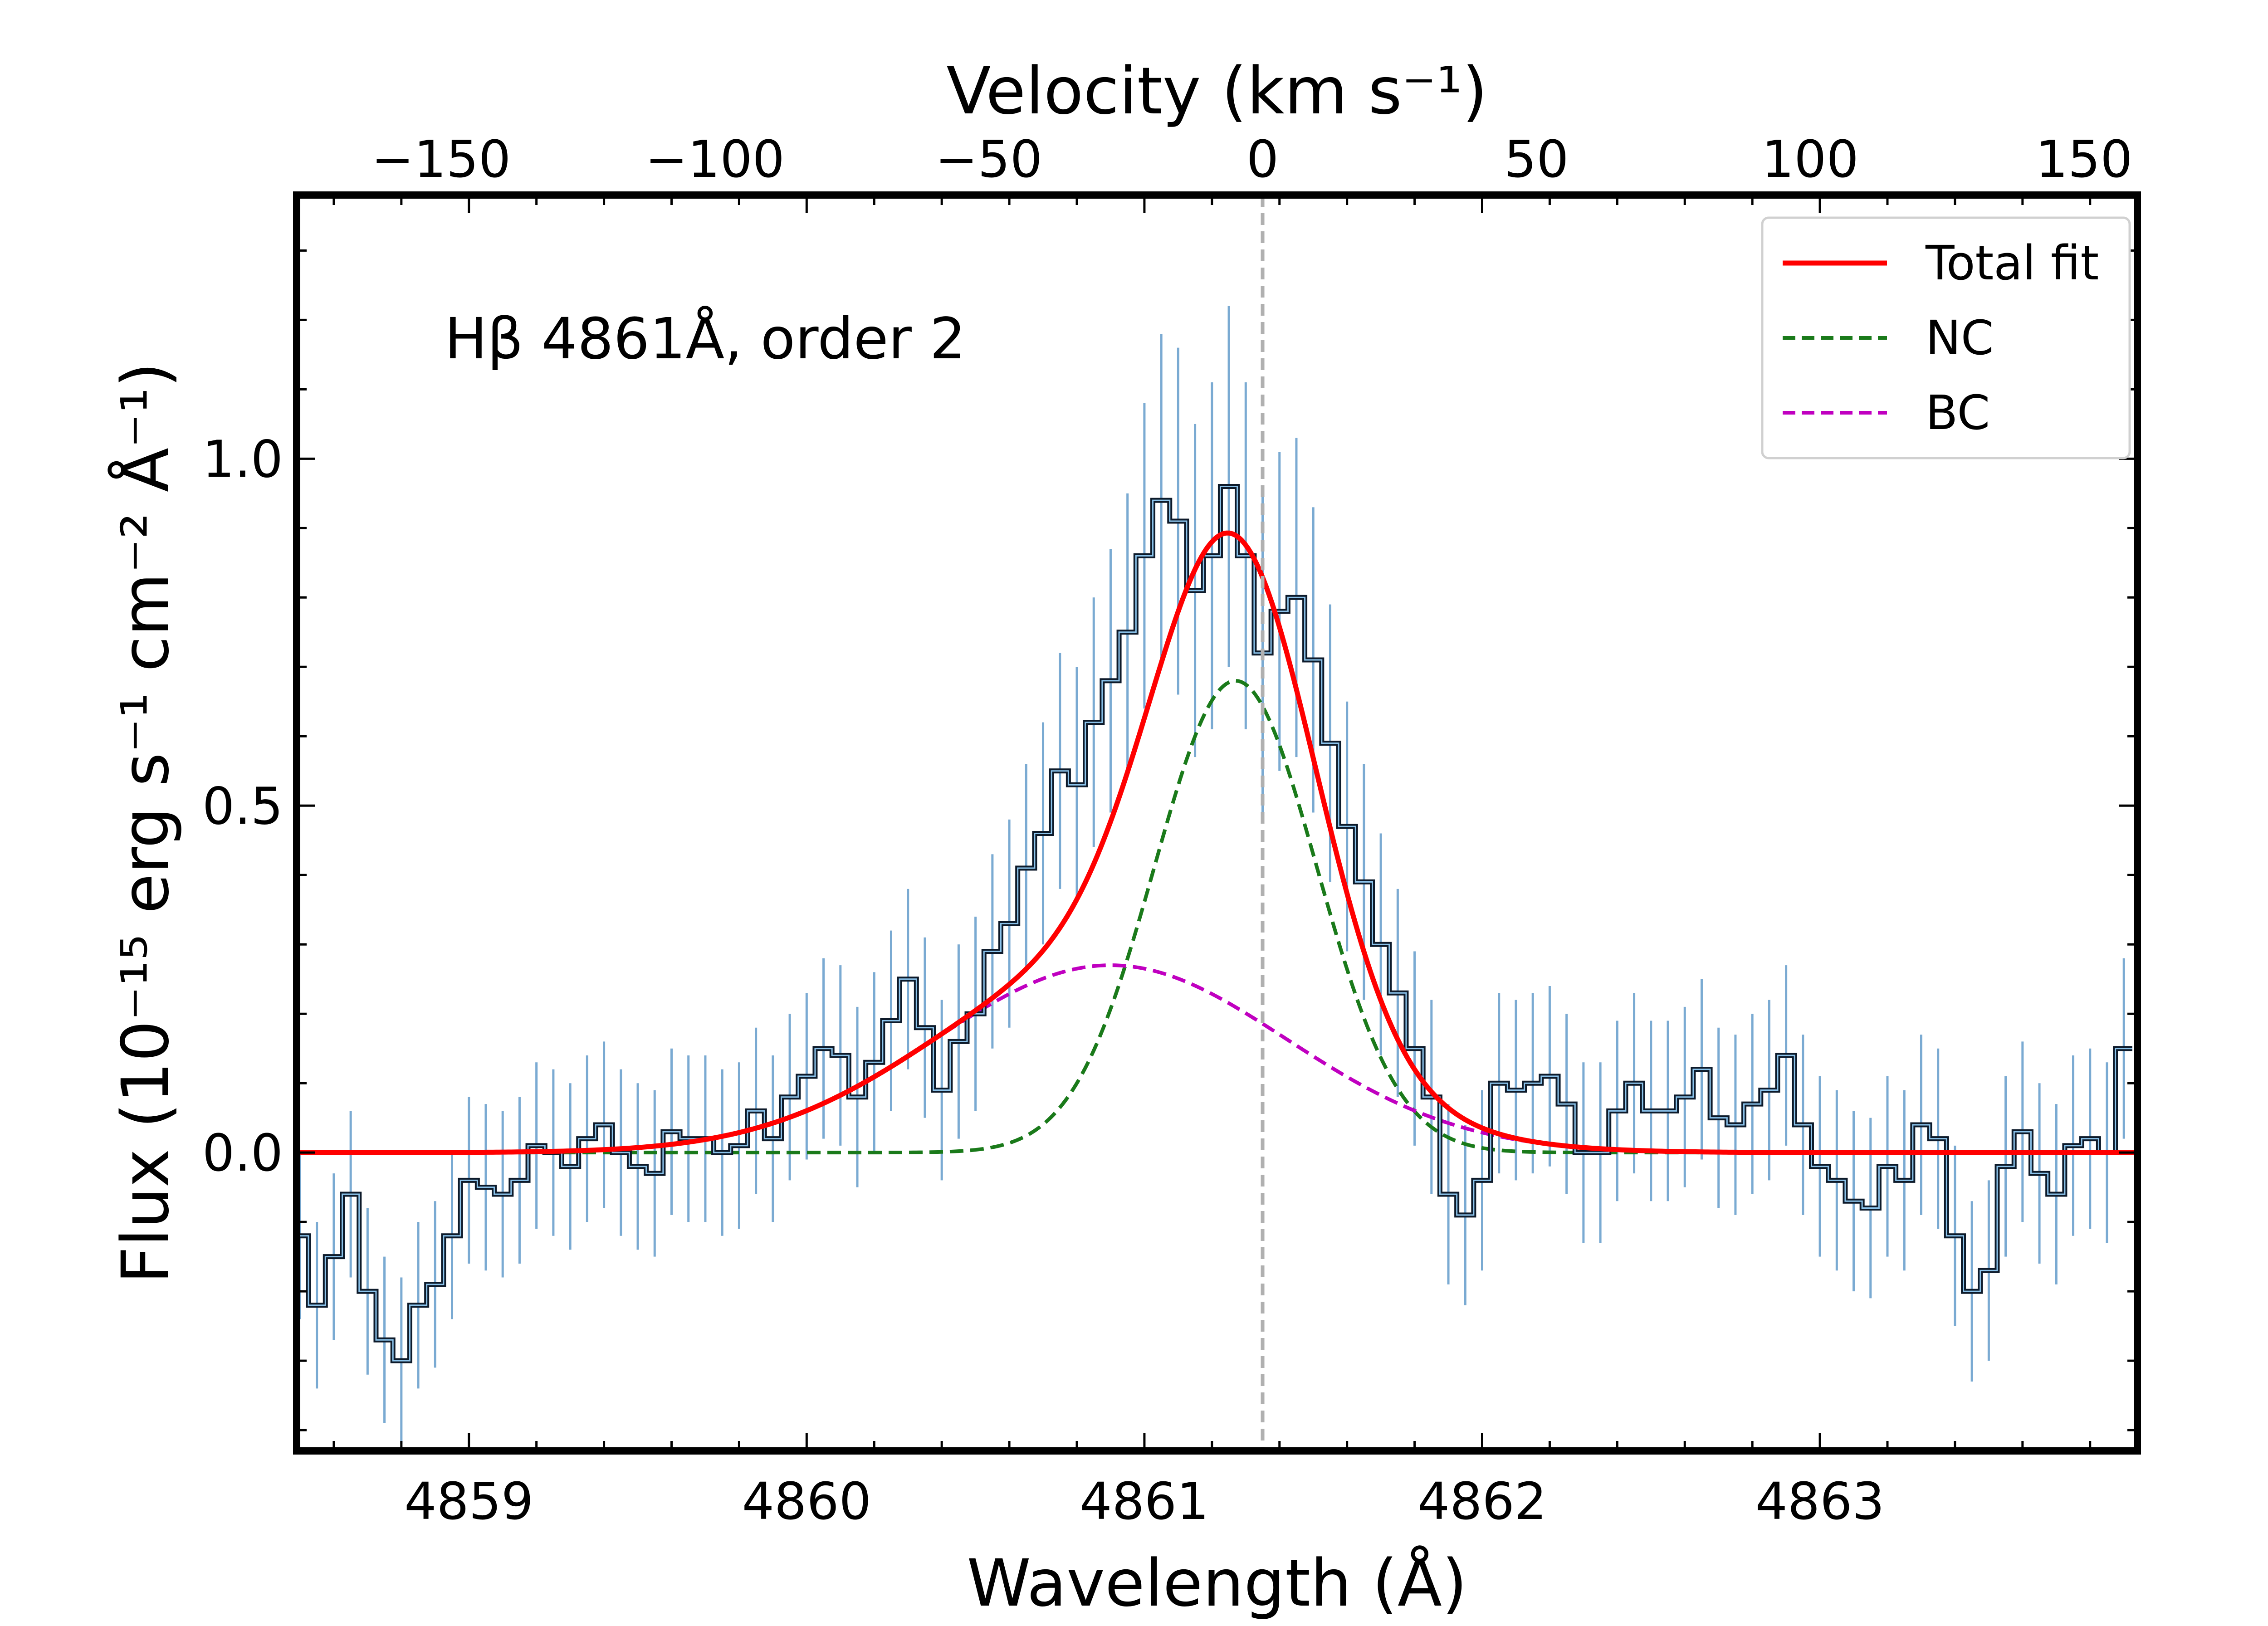 Image resolution: width=2268 pixels, height=1626 pixels. Describe the element at coordinates (1263, 159) in the screenshot. I see `top-tick-label: 0` at that location.